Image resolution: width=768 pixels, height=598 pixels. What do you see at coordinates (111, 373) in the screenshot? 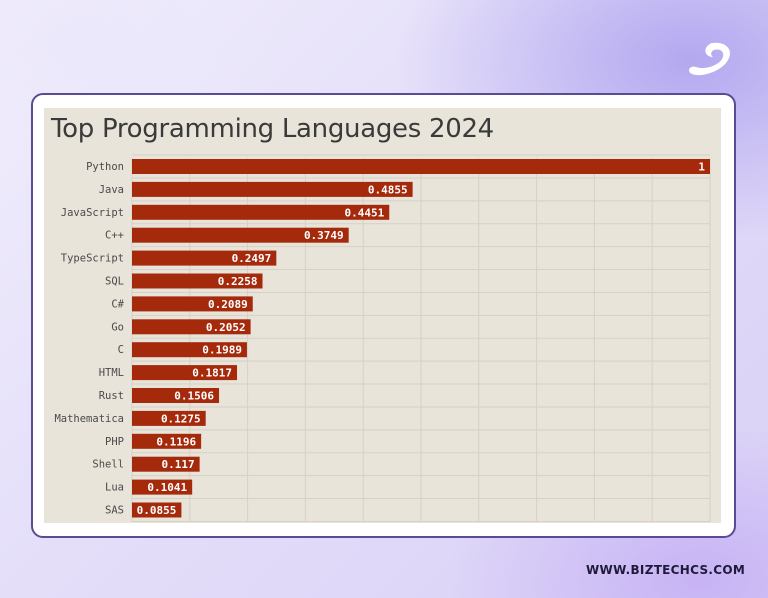
I see `category-label: HTML` at bounding box center [111, 373].